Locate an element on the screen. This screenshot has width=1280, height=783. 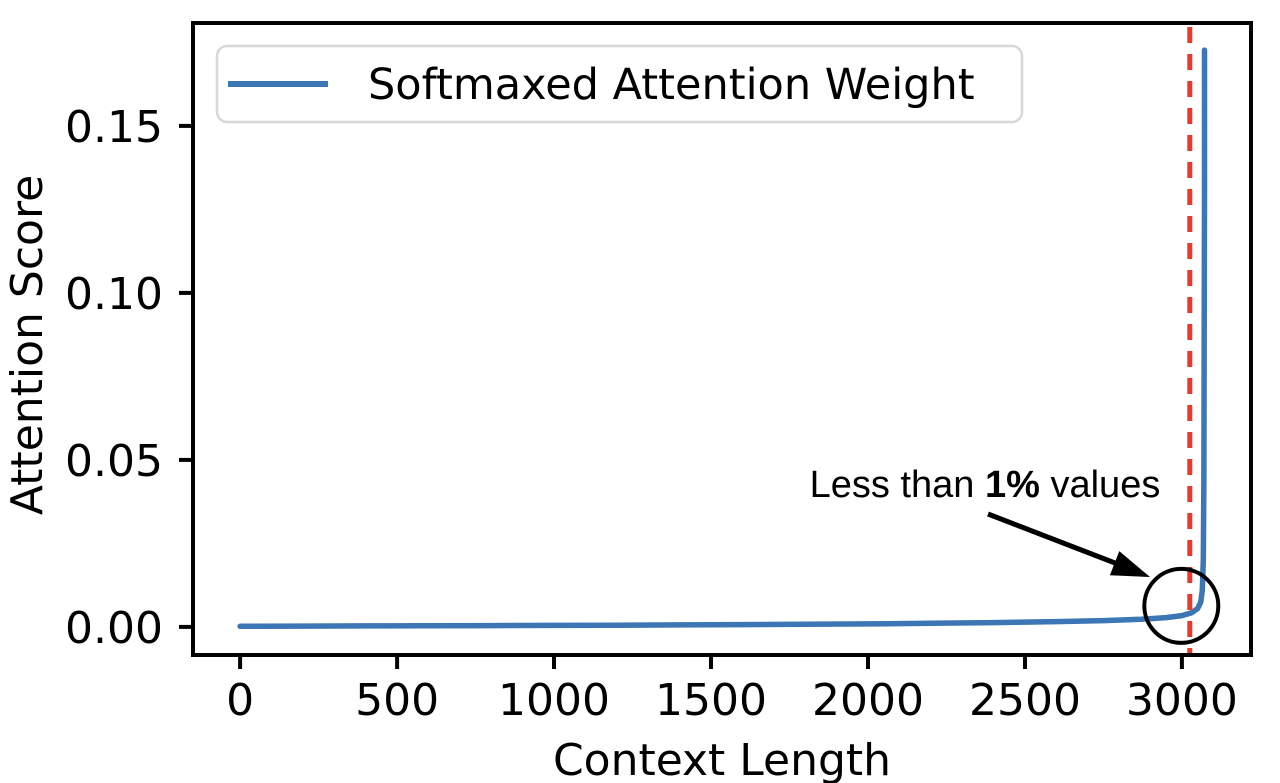
legend-label: Softmaxed Attention Weight is located at coordinates (671, 85).